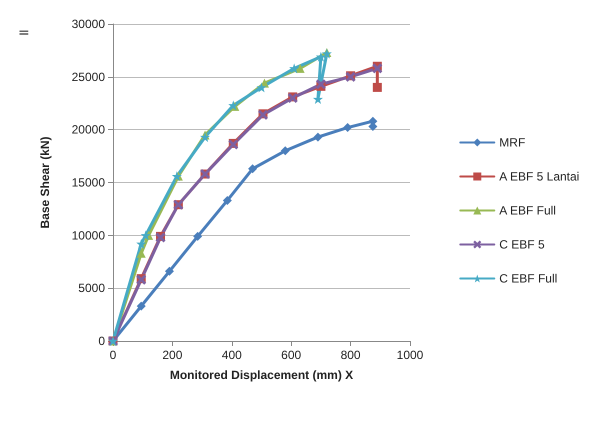 This screenshot has height=421, width=598. I want to click on y-tick-label: 15000, so click(89, 183).